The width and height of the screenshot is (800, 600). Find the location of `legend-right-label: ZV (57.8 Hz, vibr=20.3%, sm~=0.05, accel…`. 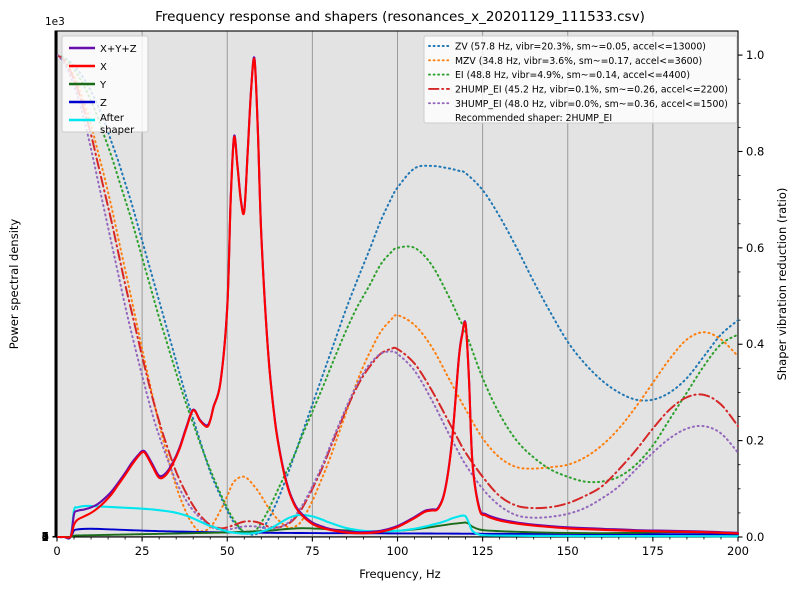

legend-right-label: ZV (57.8 Hz, vibr=20.3%, sm~=0.05, accel… is located at coordinates (580, 47).